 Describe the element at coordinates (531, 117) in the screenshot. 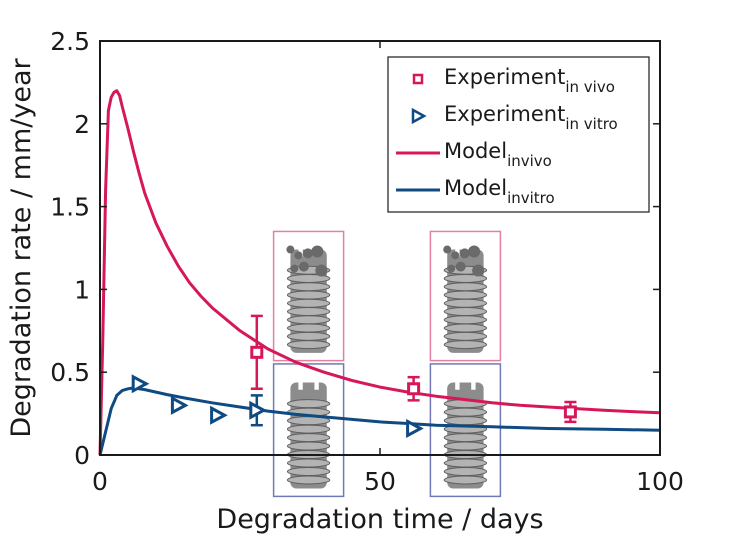

I see `legend-label: Experimentin vitro` at that location.